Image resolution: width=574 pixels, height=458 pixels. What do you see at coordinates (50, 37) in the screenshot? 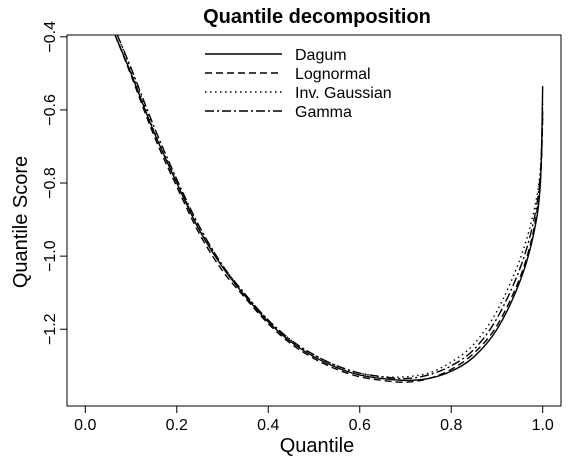
I see `y-tick-label: −0.4` at bounding box center [50, 37].